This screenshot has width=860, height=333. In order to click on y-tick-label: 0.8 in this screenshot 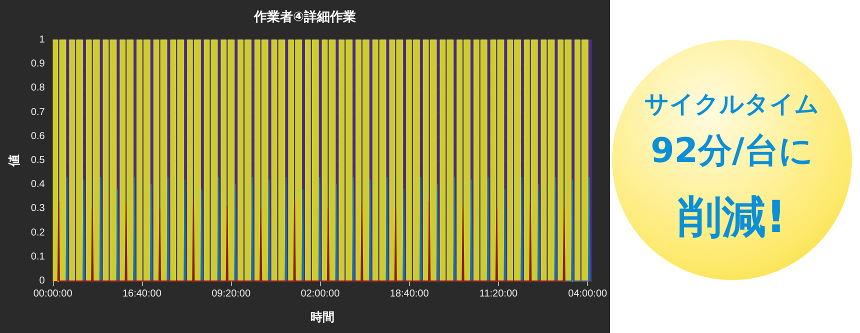, I will do `click(38, 88)`.